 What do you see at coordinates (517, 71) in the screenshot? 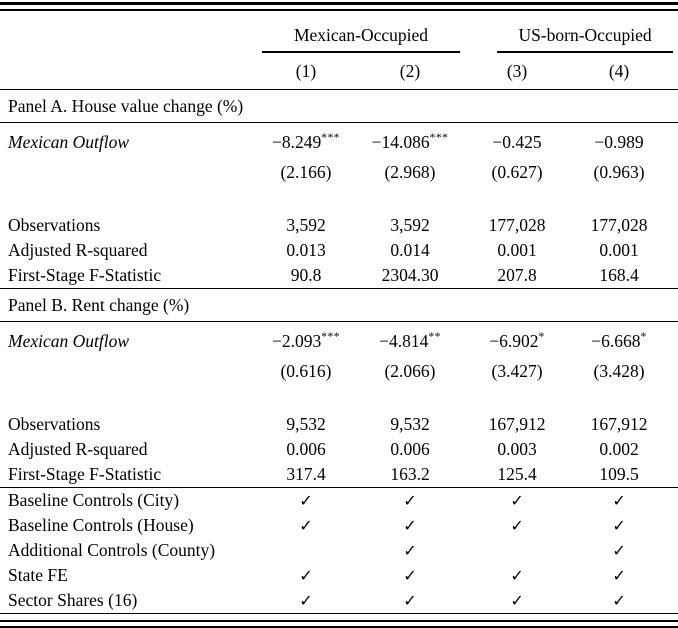
I see `column-number-3: (3)` at bounding box center [517, 71].